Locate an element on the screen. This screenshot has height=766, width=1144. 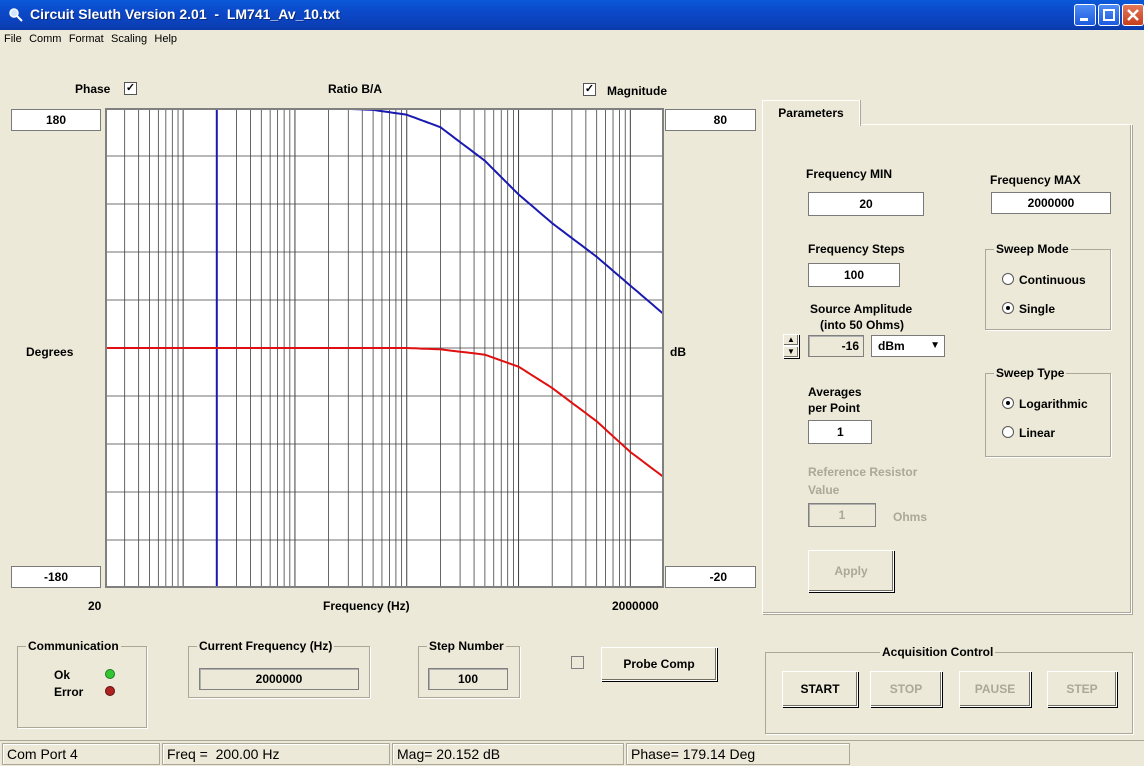
x-axis-label: Frequency (Hz) is located at coordinates (366, 606).